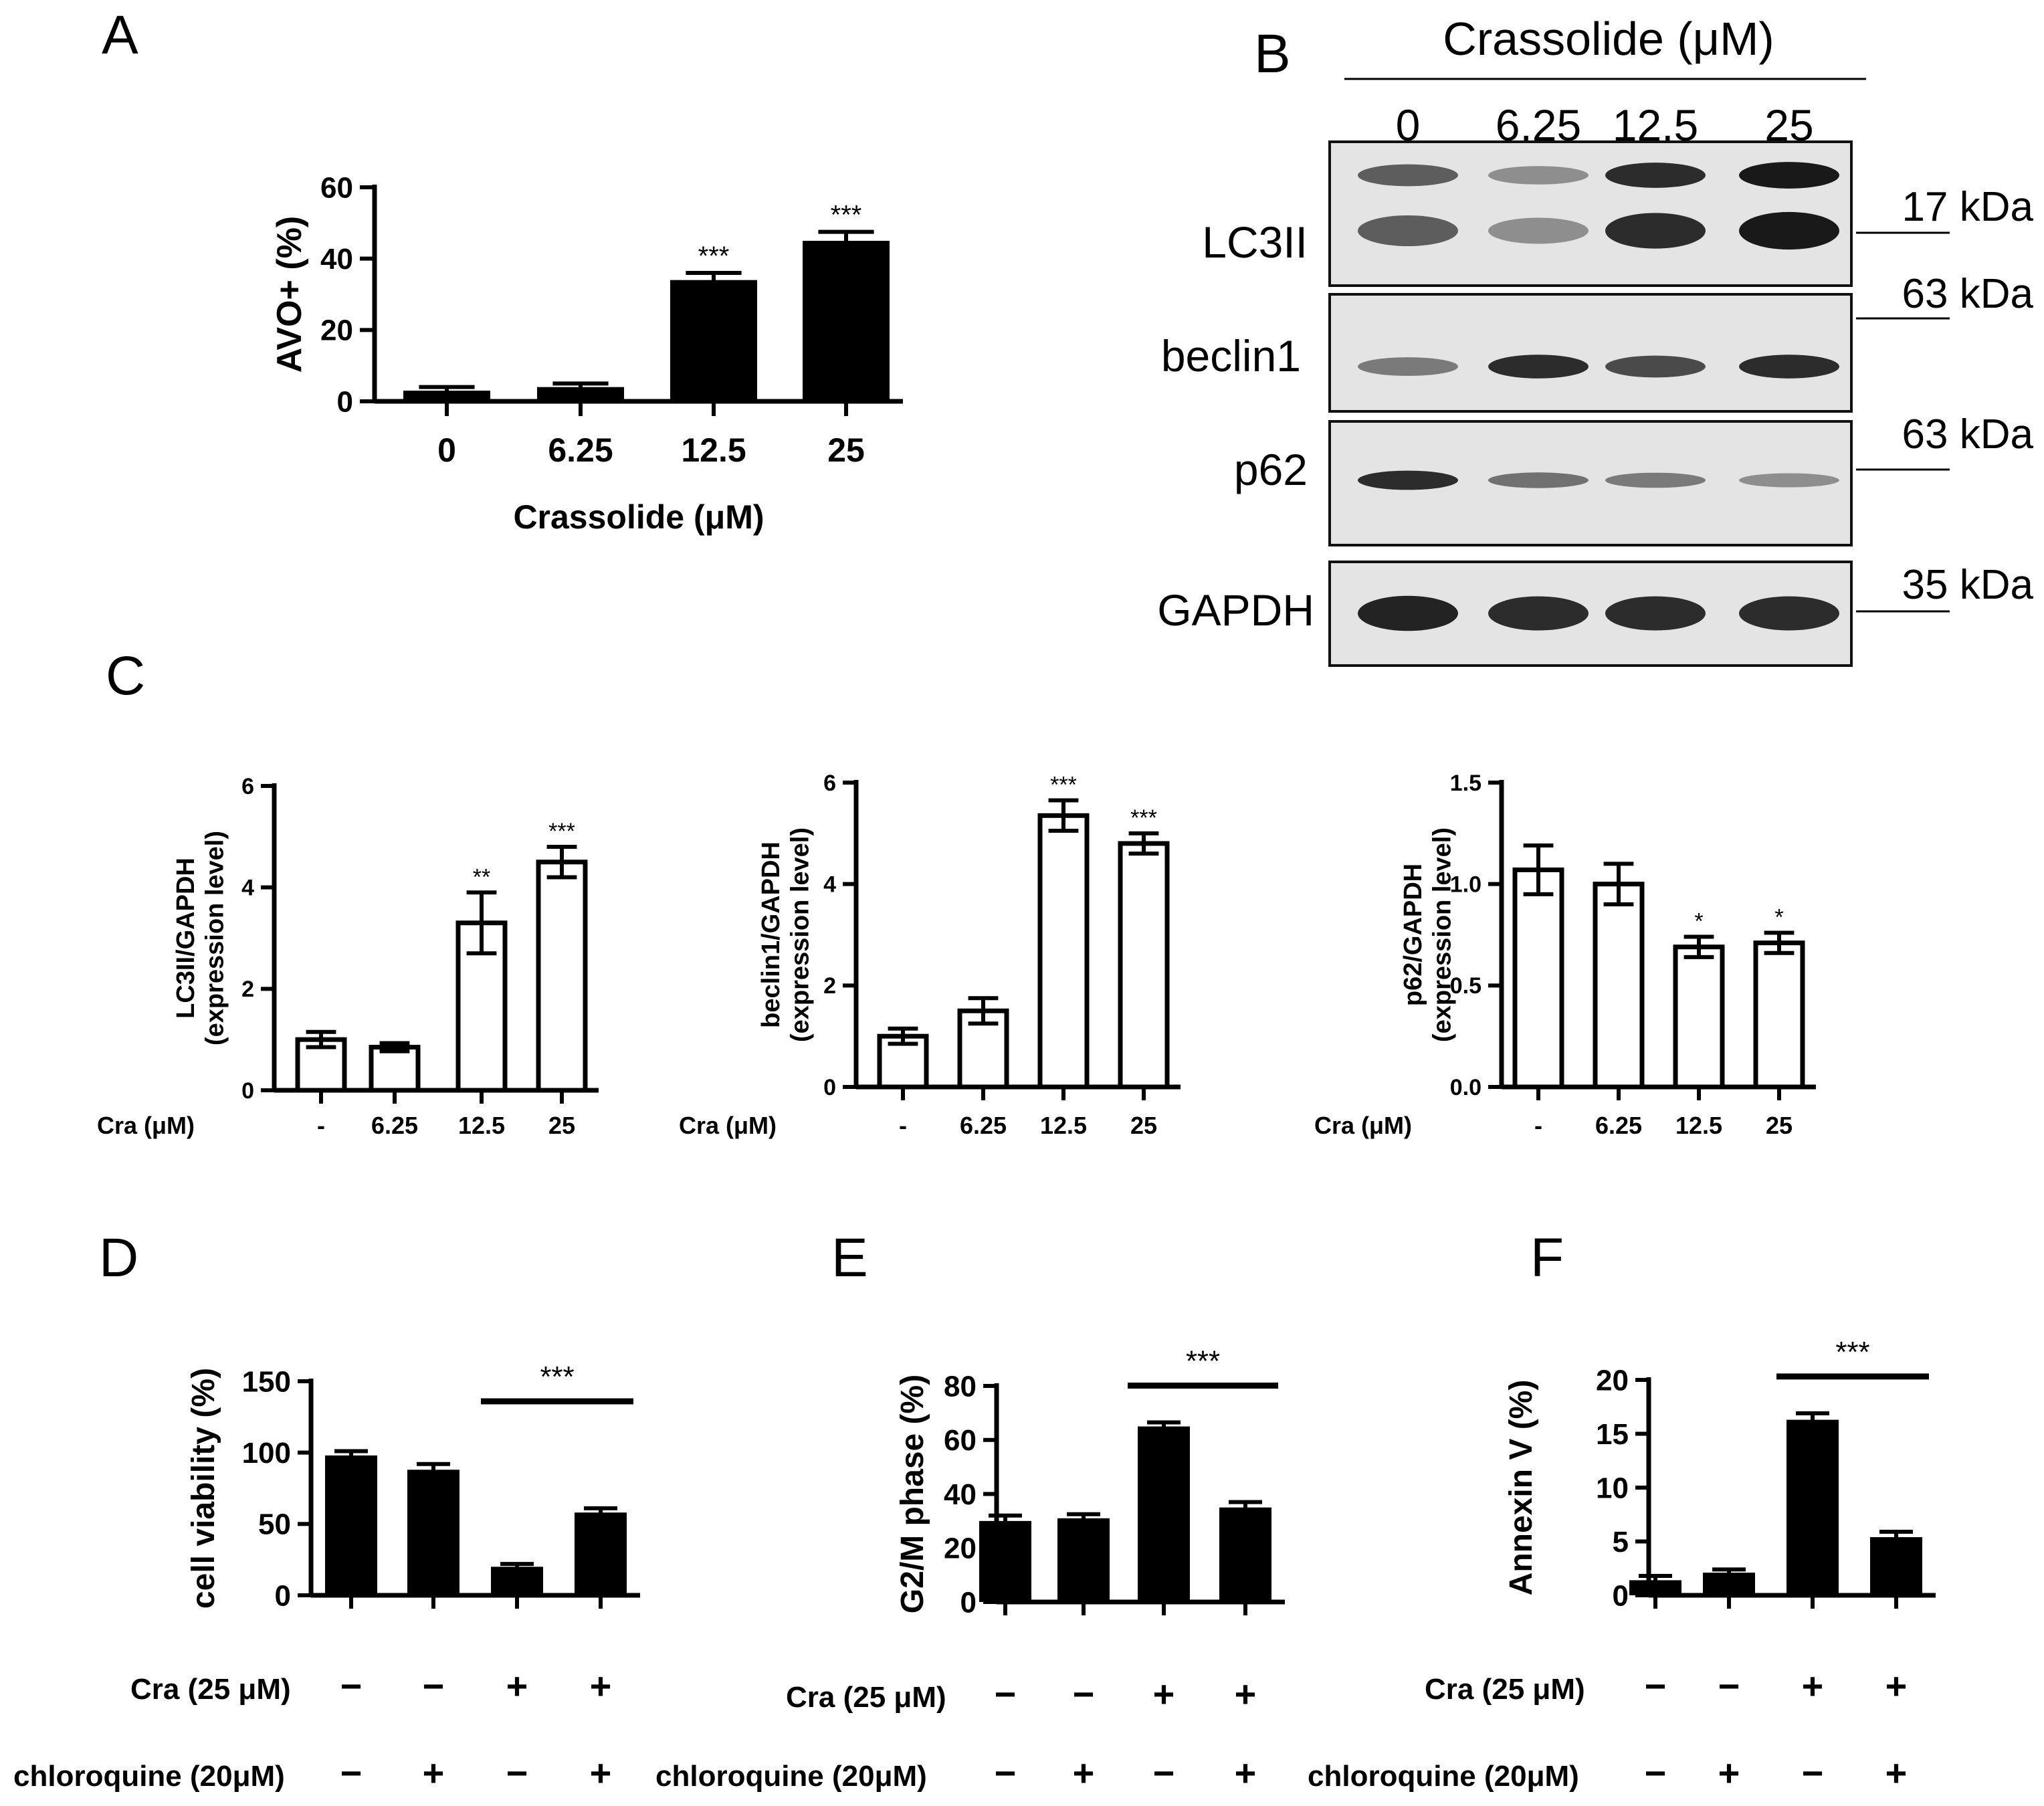 This screenshot has width=2044, height=1806. I want to click on y-tick-label: 0.0, so click(1465, 1087).